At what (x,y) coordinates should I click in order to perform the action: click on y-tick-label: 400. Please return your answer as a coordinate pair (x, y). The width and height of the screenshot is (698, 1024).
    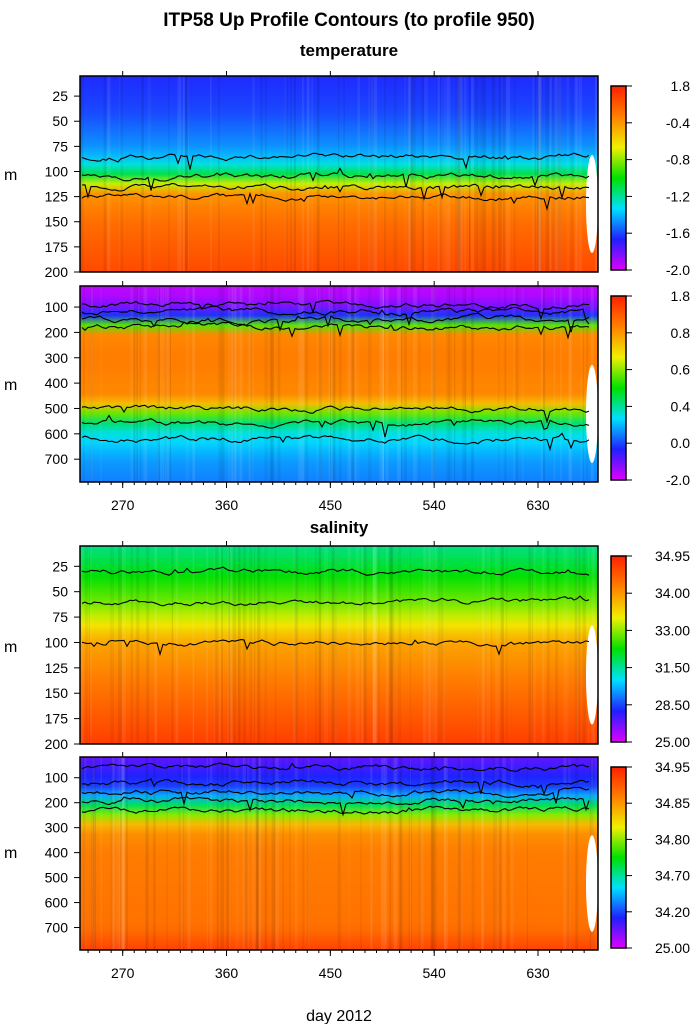
    Looking at the image, I should click on (57, 853).